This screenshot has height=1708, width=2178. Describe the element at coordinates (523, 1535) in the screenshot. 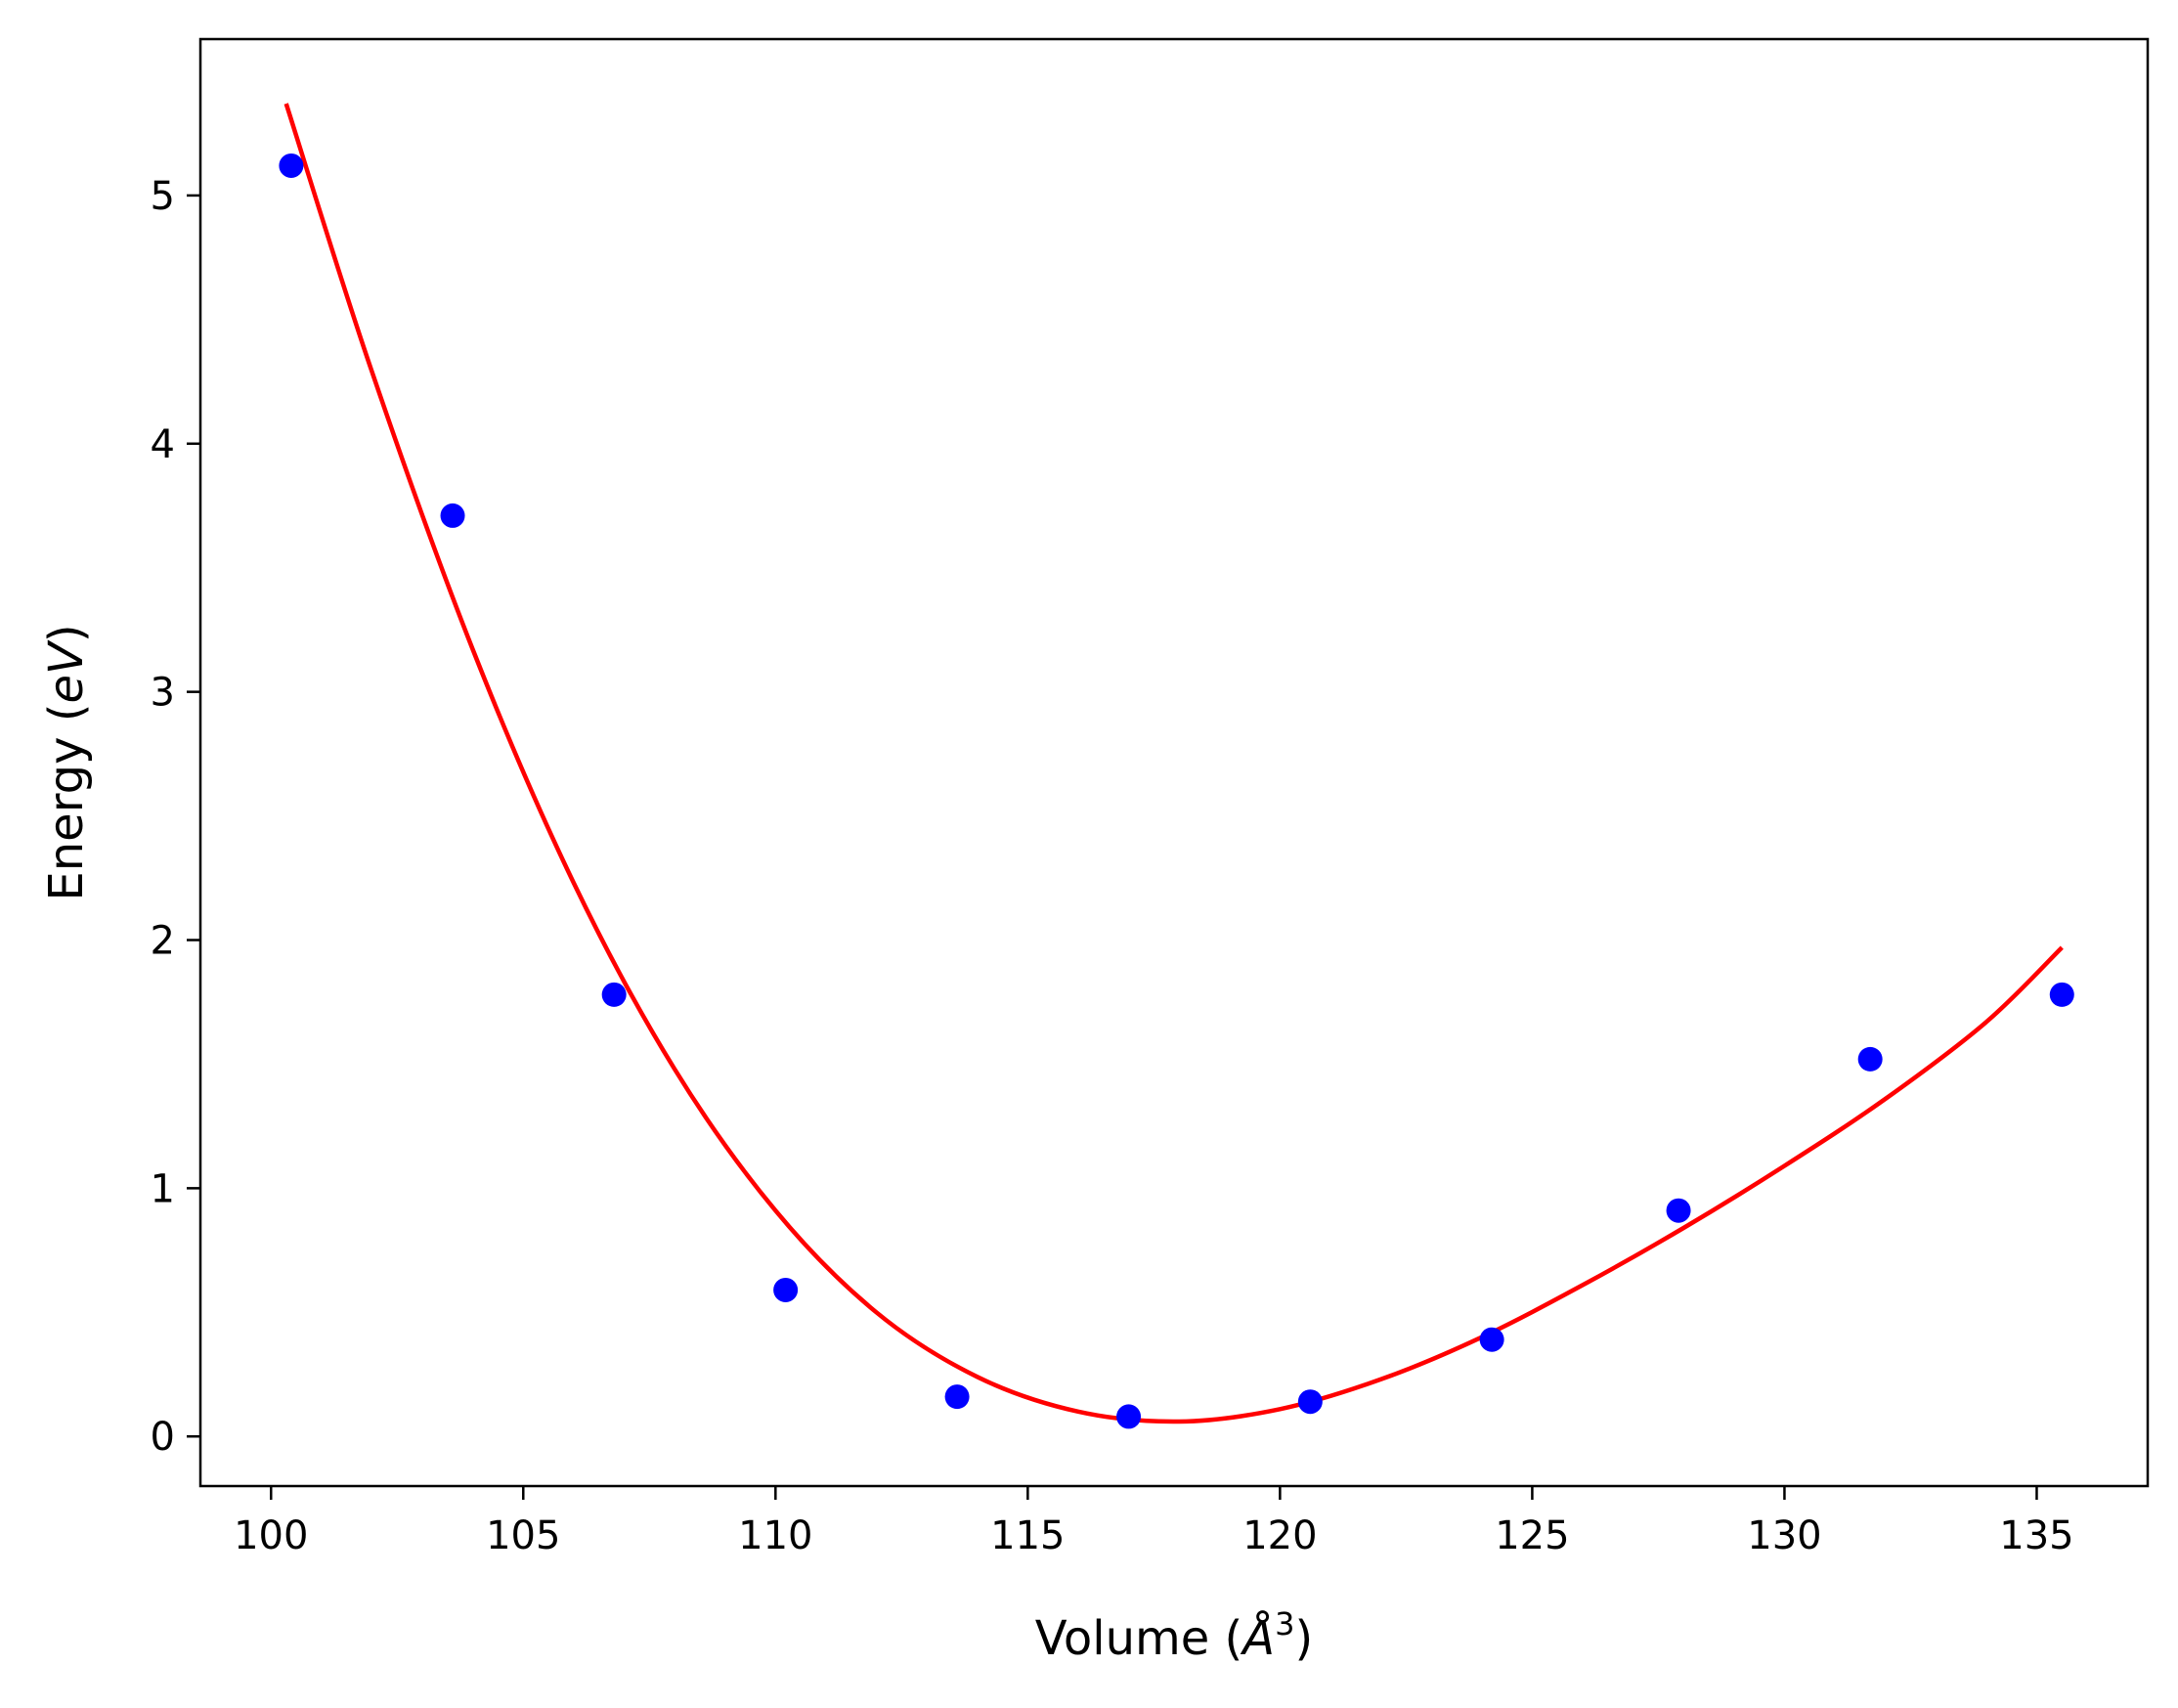

I see `x-tick-label: 105` at that location.